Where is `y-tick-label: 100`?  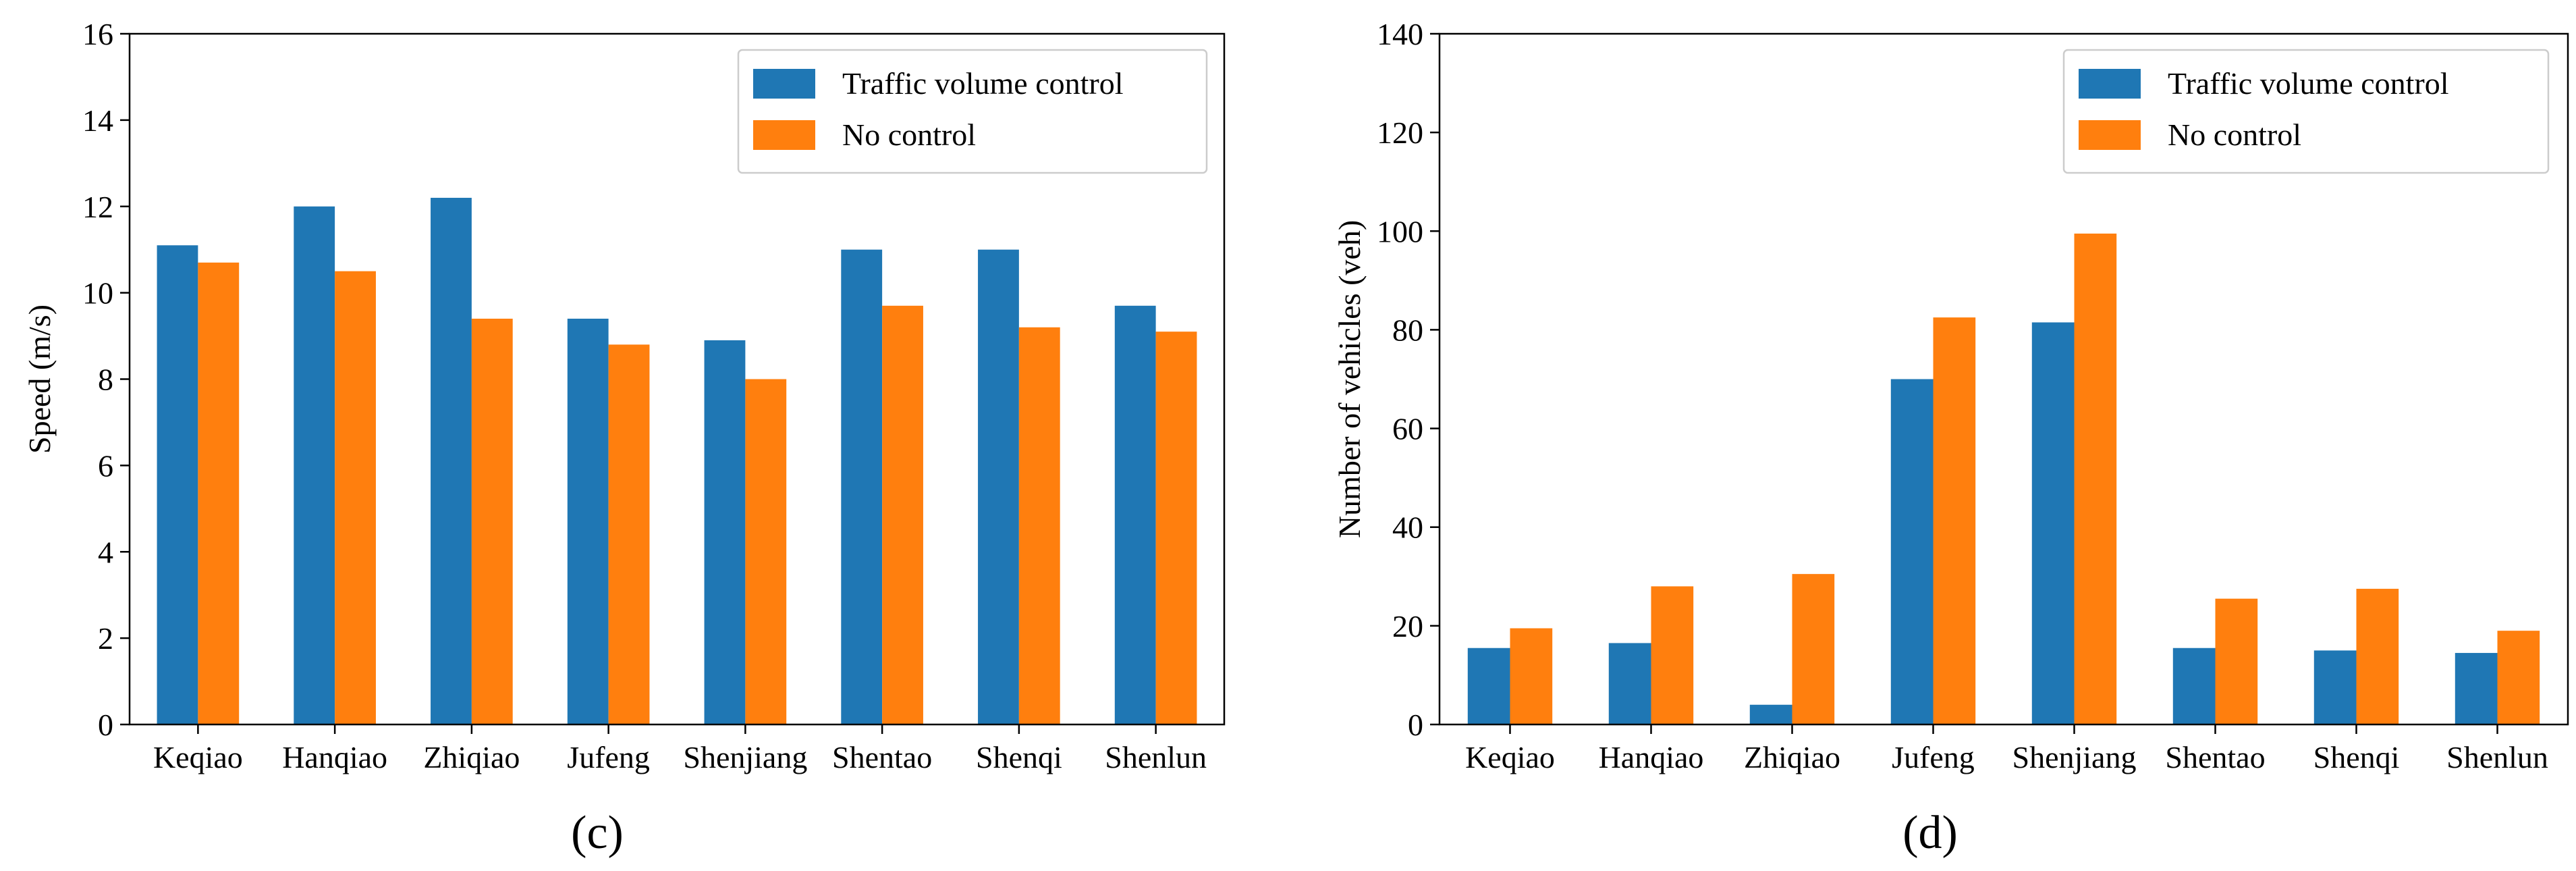 y-tick-label: 100 is located at coordinates (1400, 231).